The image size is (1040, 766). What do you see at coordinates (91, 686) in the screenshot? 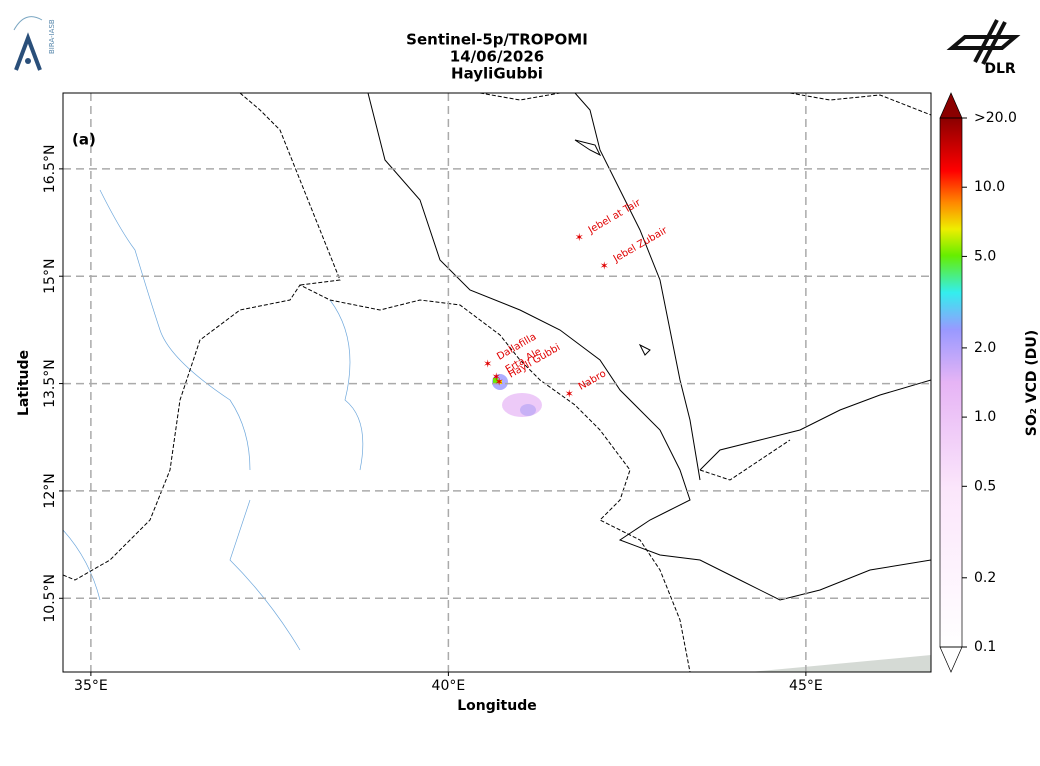
I see `x-tick-label: 35°E` at bounding box center [91, 686].